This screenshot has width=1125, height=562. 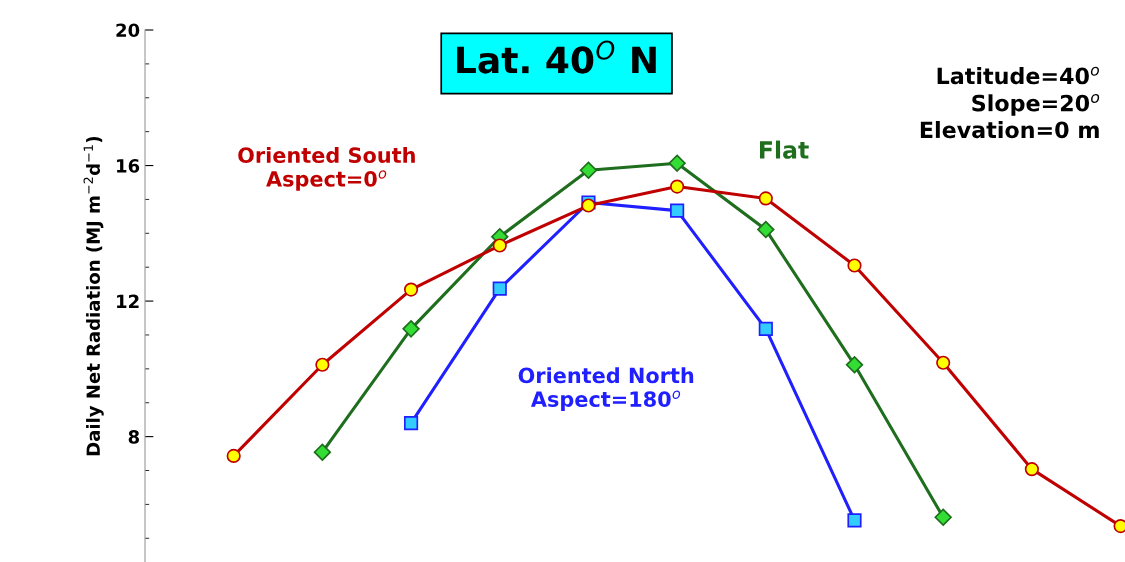 I want to click on text: Flat, so click(x=784, y=149).